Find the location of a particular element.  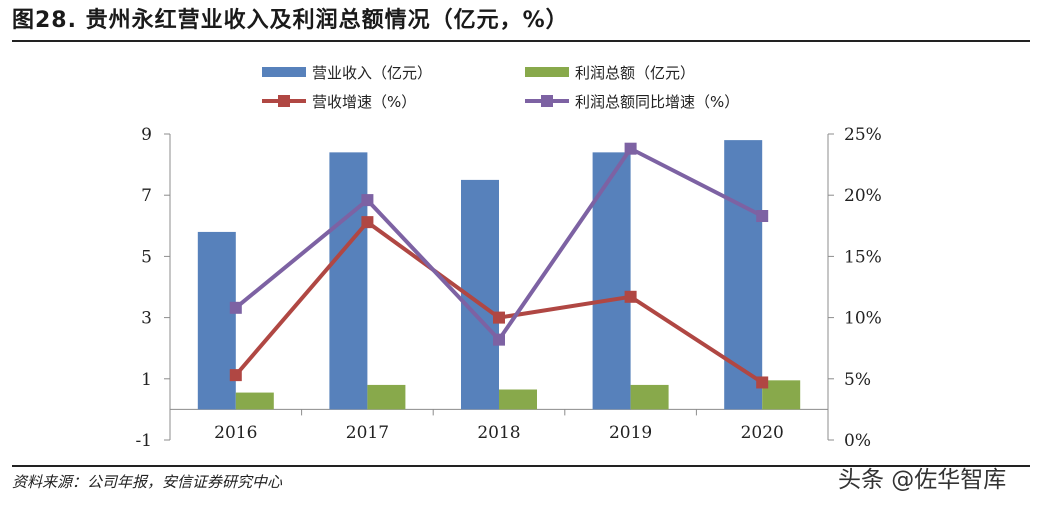

right-tick-label: 20% is located at coordinates (863, 196).